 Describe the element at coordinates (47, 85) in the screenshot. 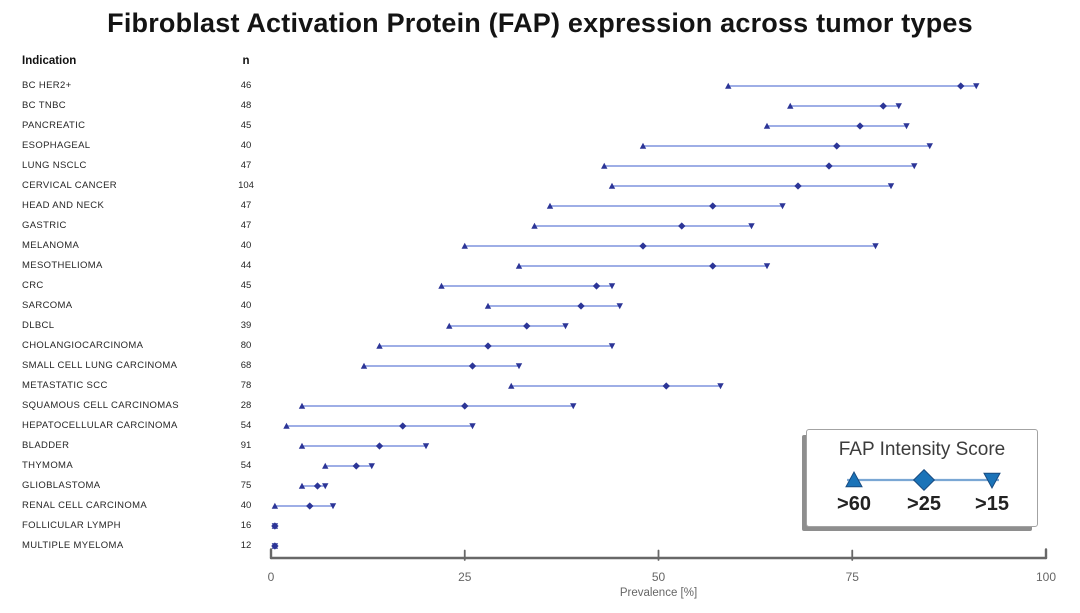

I see `indication-label: BC HER2+` at that location.